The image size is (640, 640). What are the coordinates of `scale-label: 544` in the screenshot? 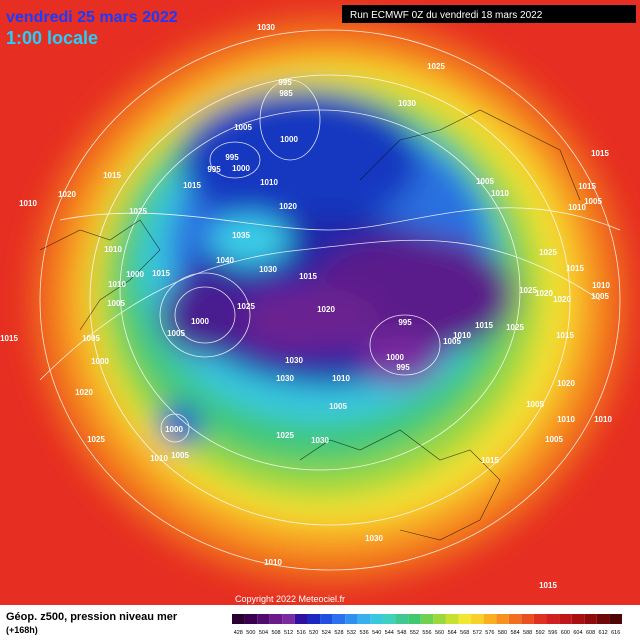 It's located at (389, 633).